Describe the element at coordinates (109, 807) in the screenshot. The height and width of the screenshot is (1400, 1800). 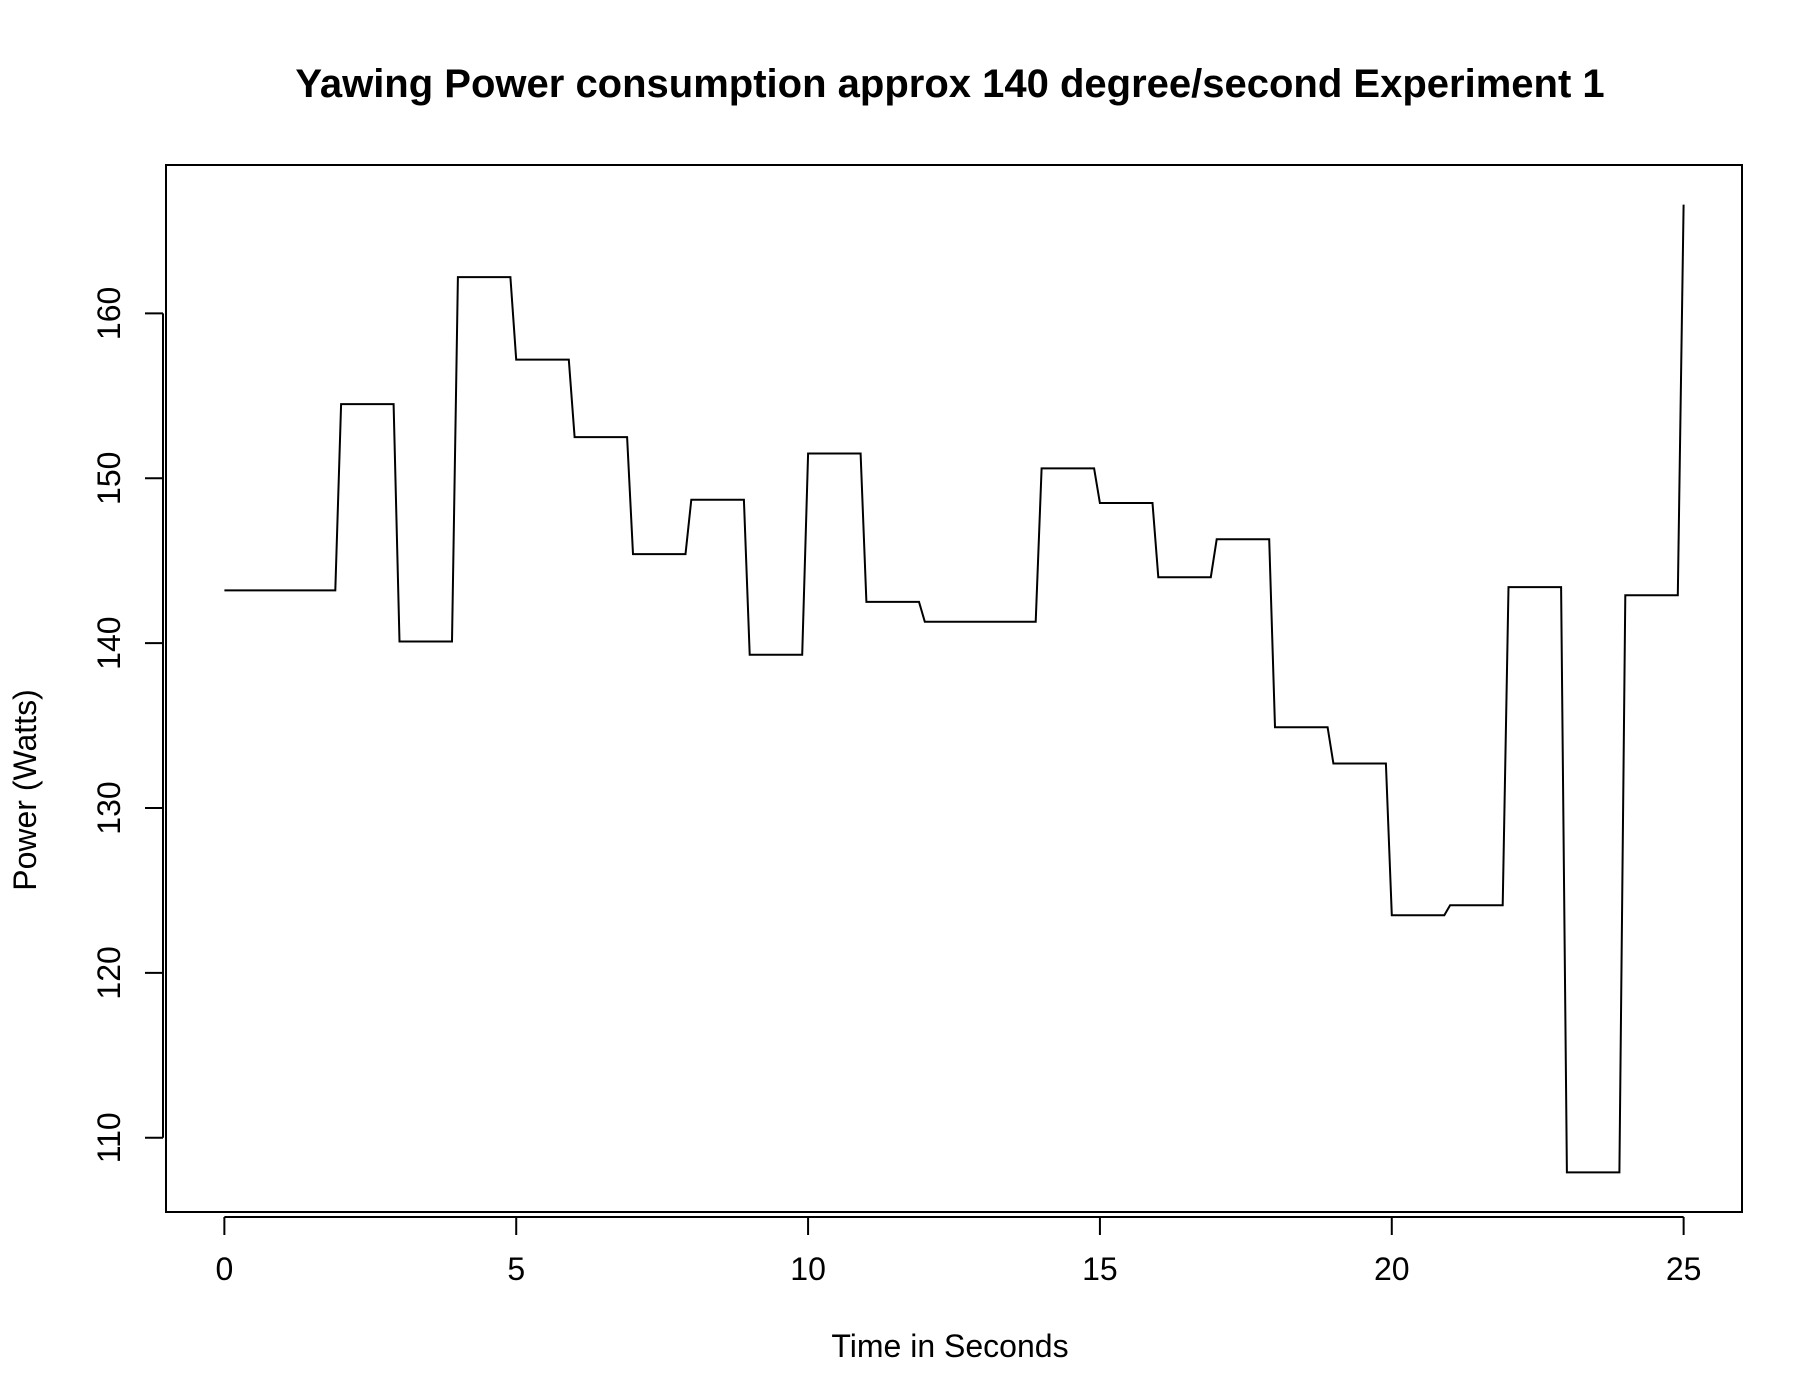
I see `y-tick-label: 130` at that location.